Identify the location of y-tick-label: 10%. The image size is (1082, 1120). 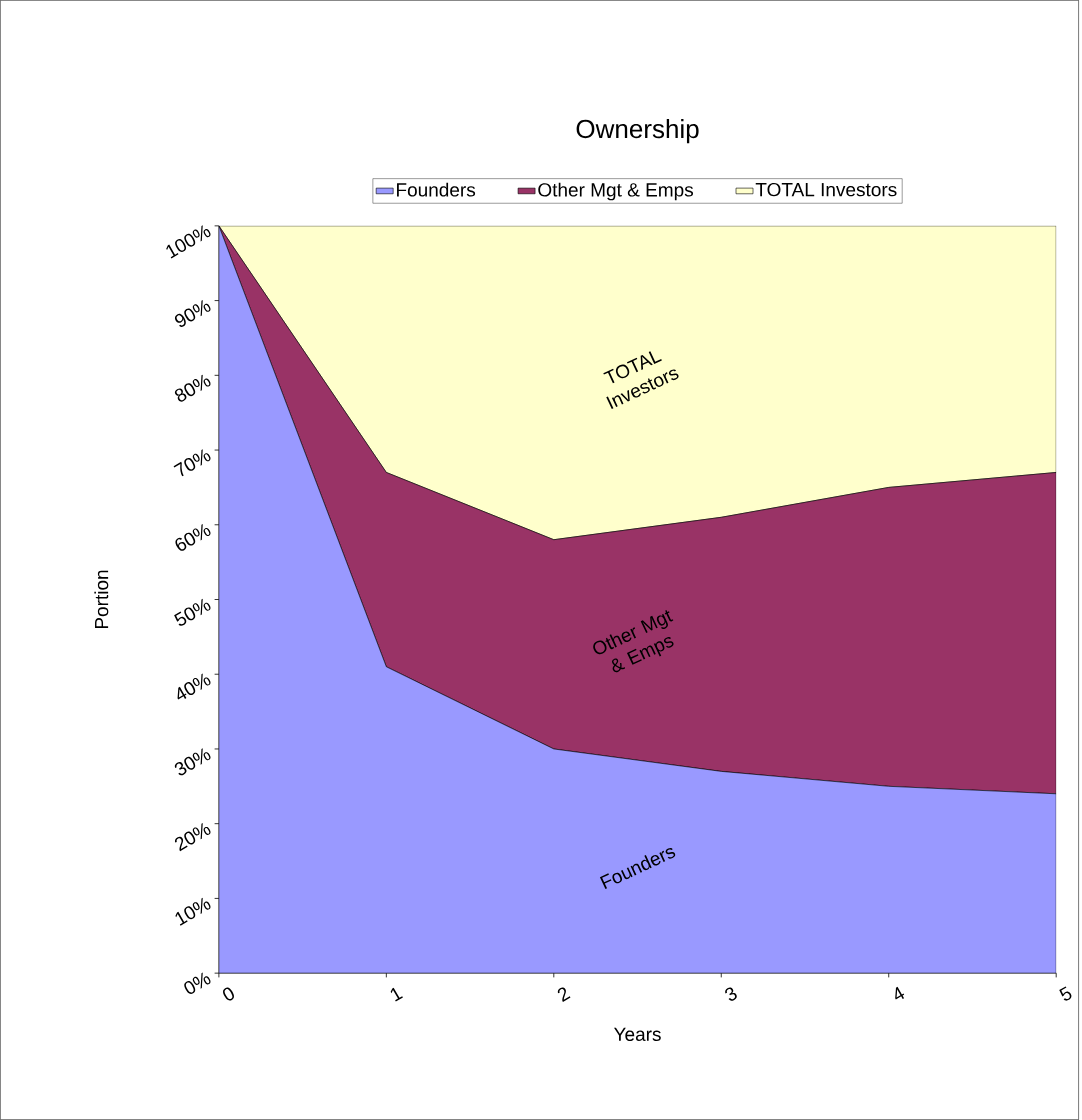
(193, 911).